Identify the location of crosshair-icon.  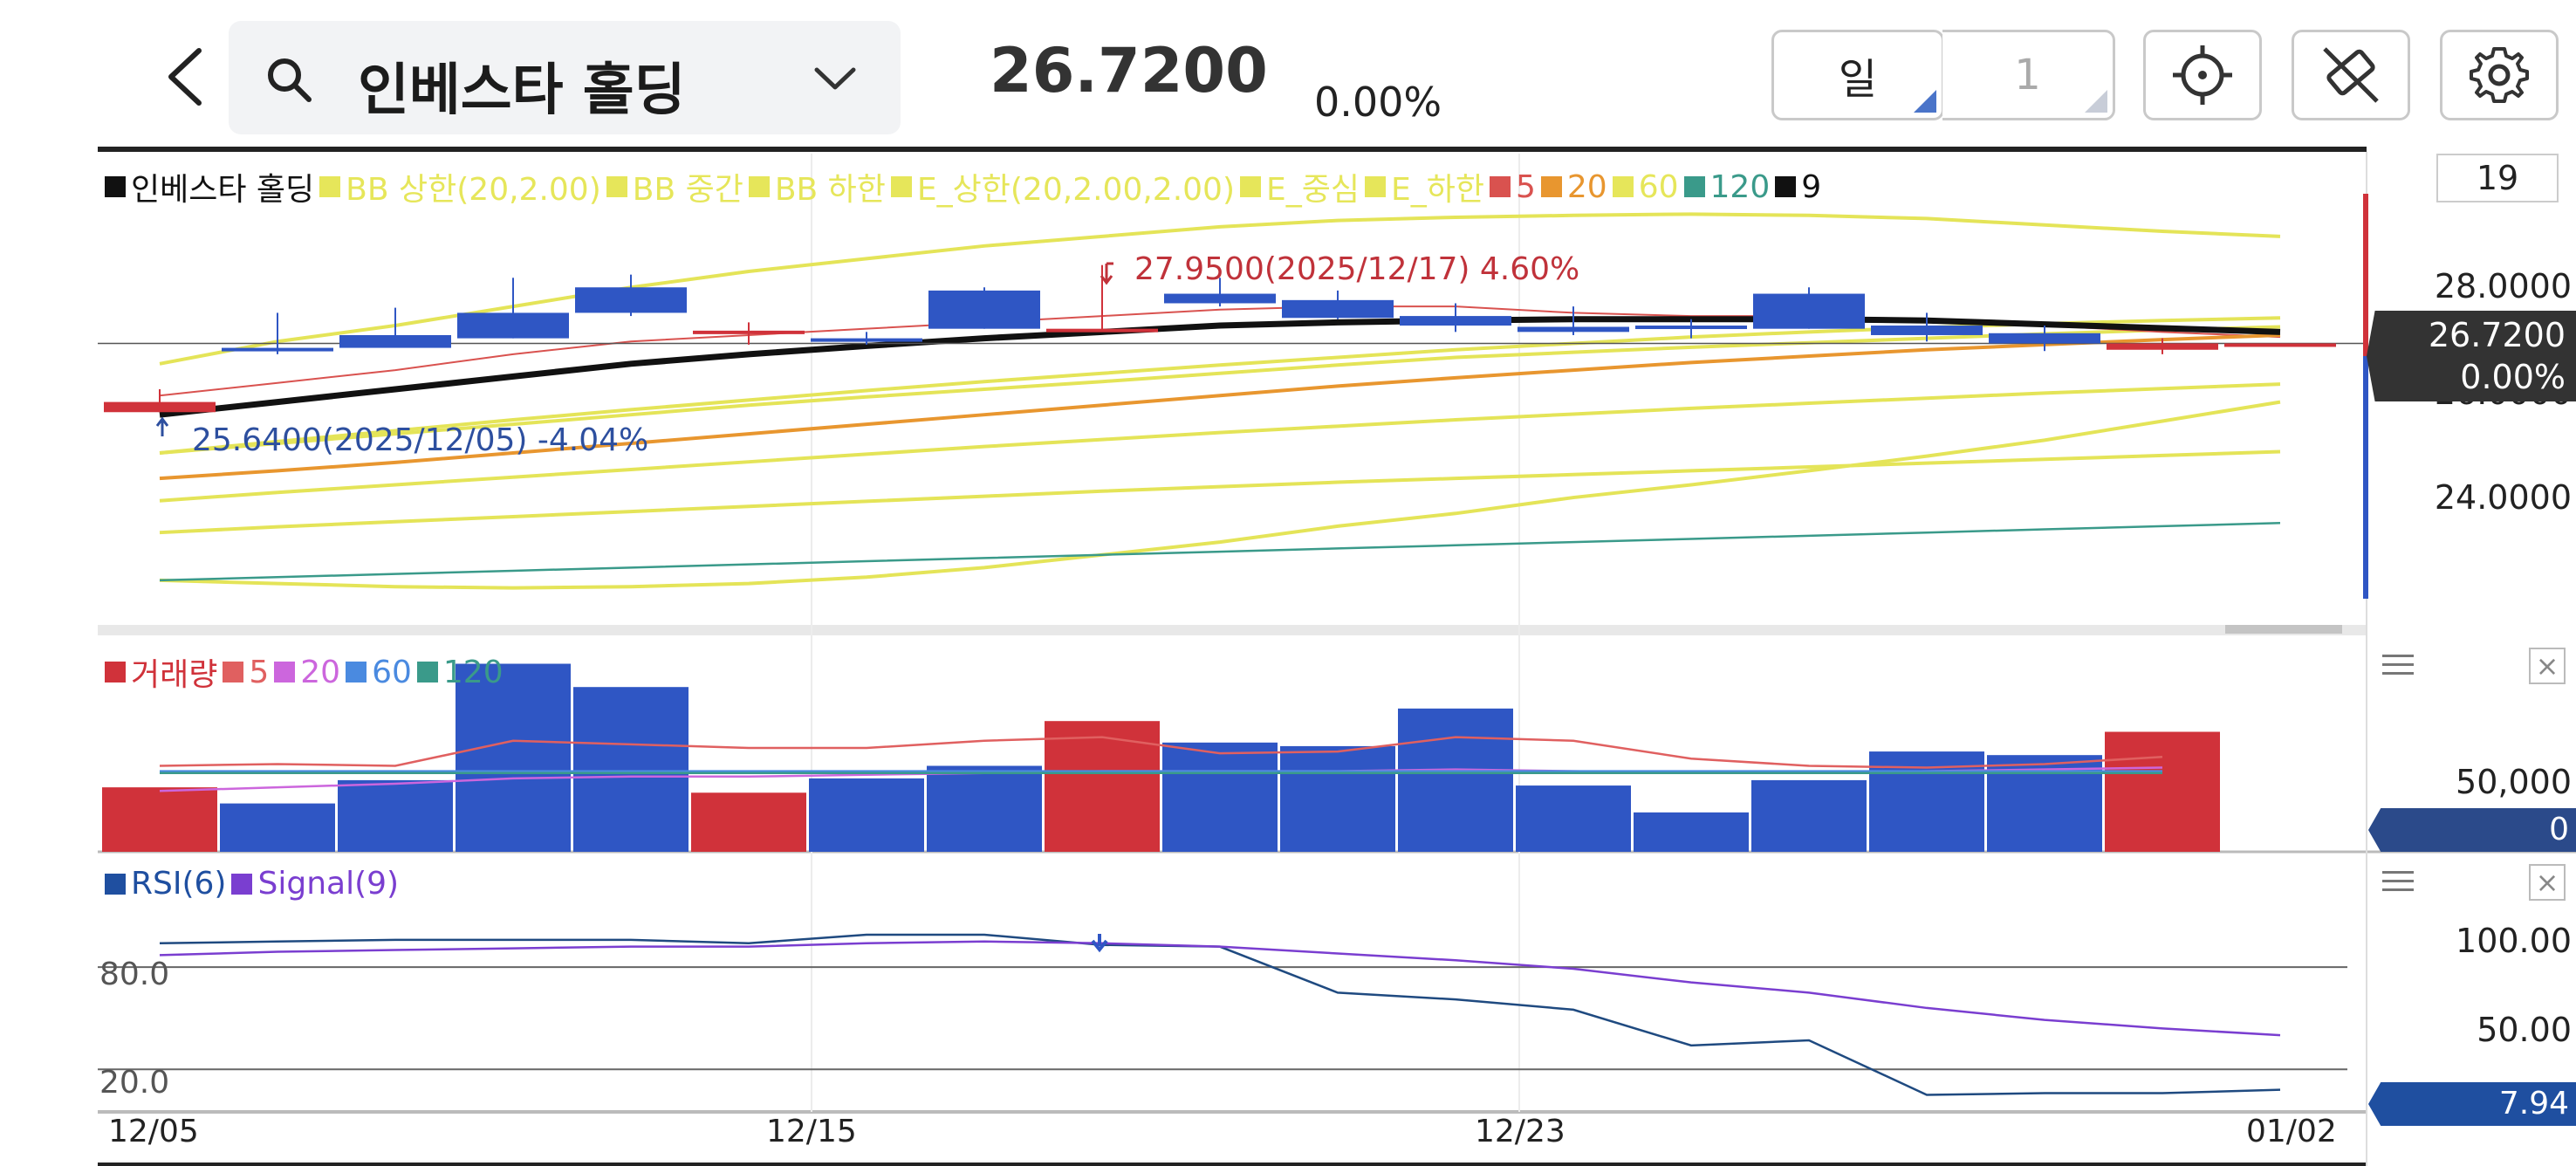
(2202, 75).